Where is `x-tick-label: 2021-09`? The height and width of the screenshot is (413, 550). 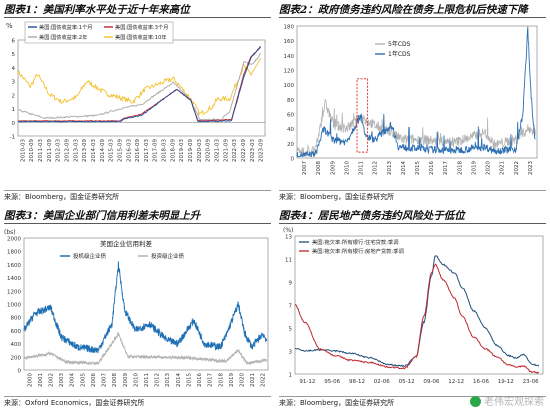 x-tick-label: 2021-09 is located at coordinates (226, 150).